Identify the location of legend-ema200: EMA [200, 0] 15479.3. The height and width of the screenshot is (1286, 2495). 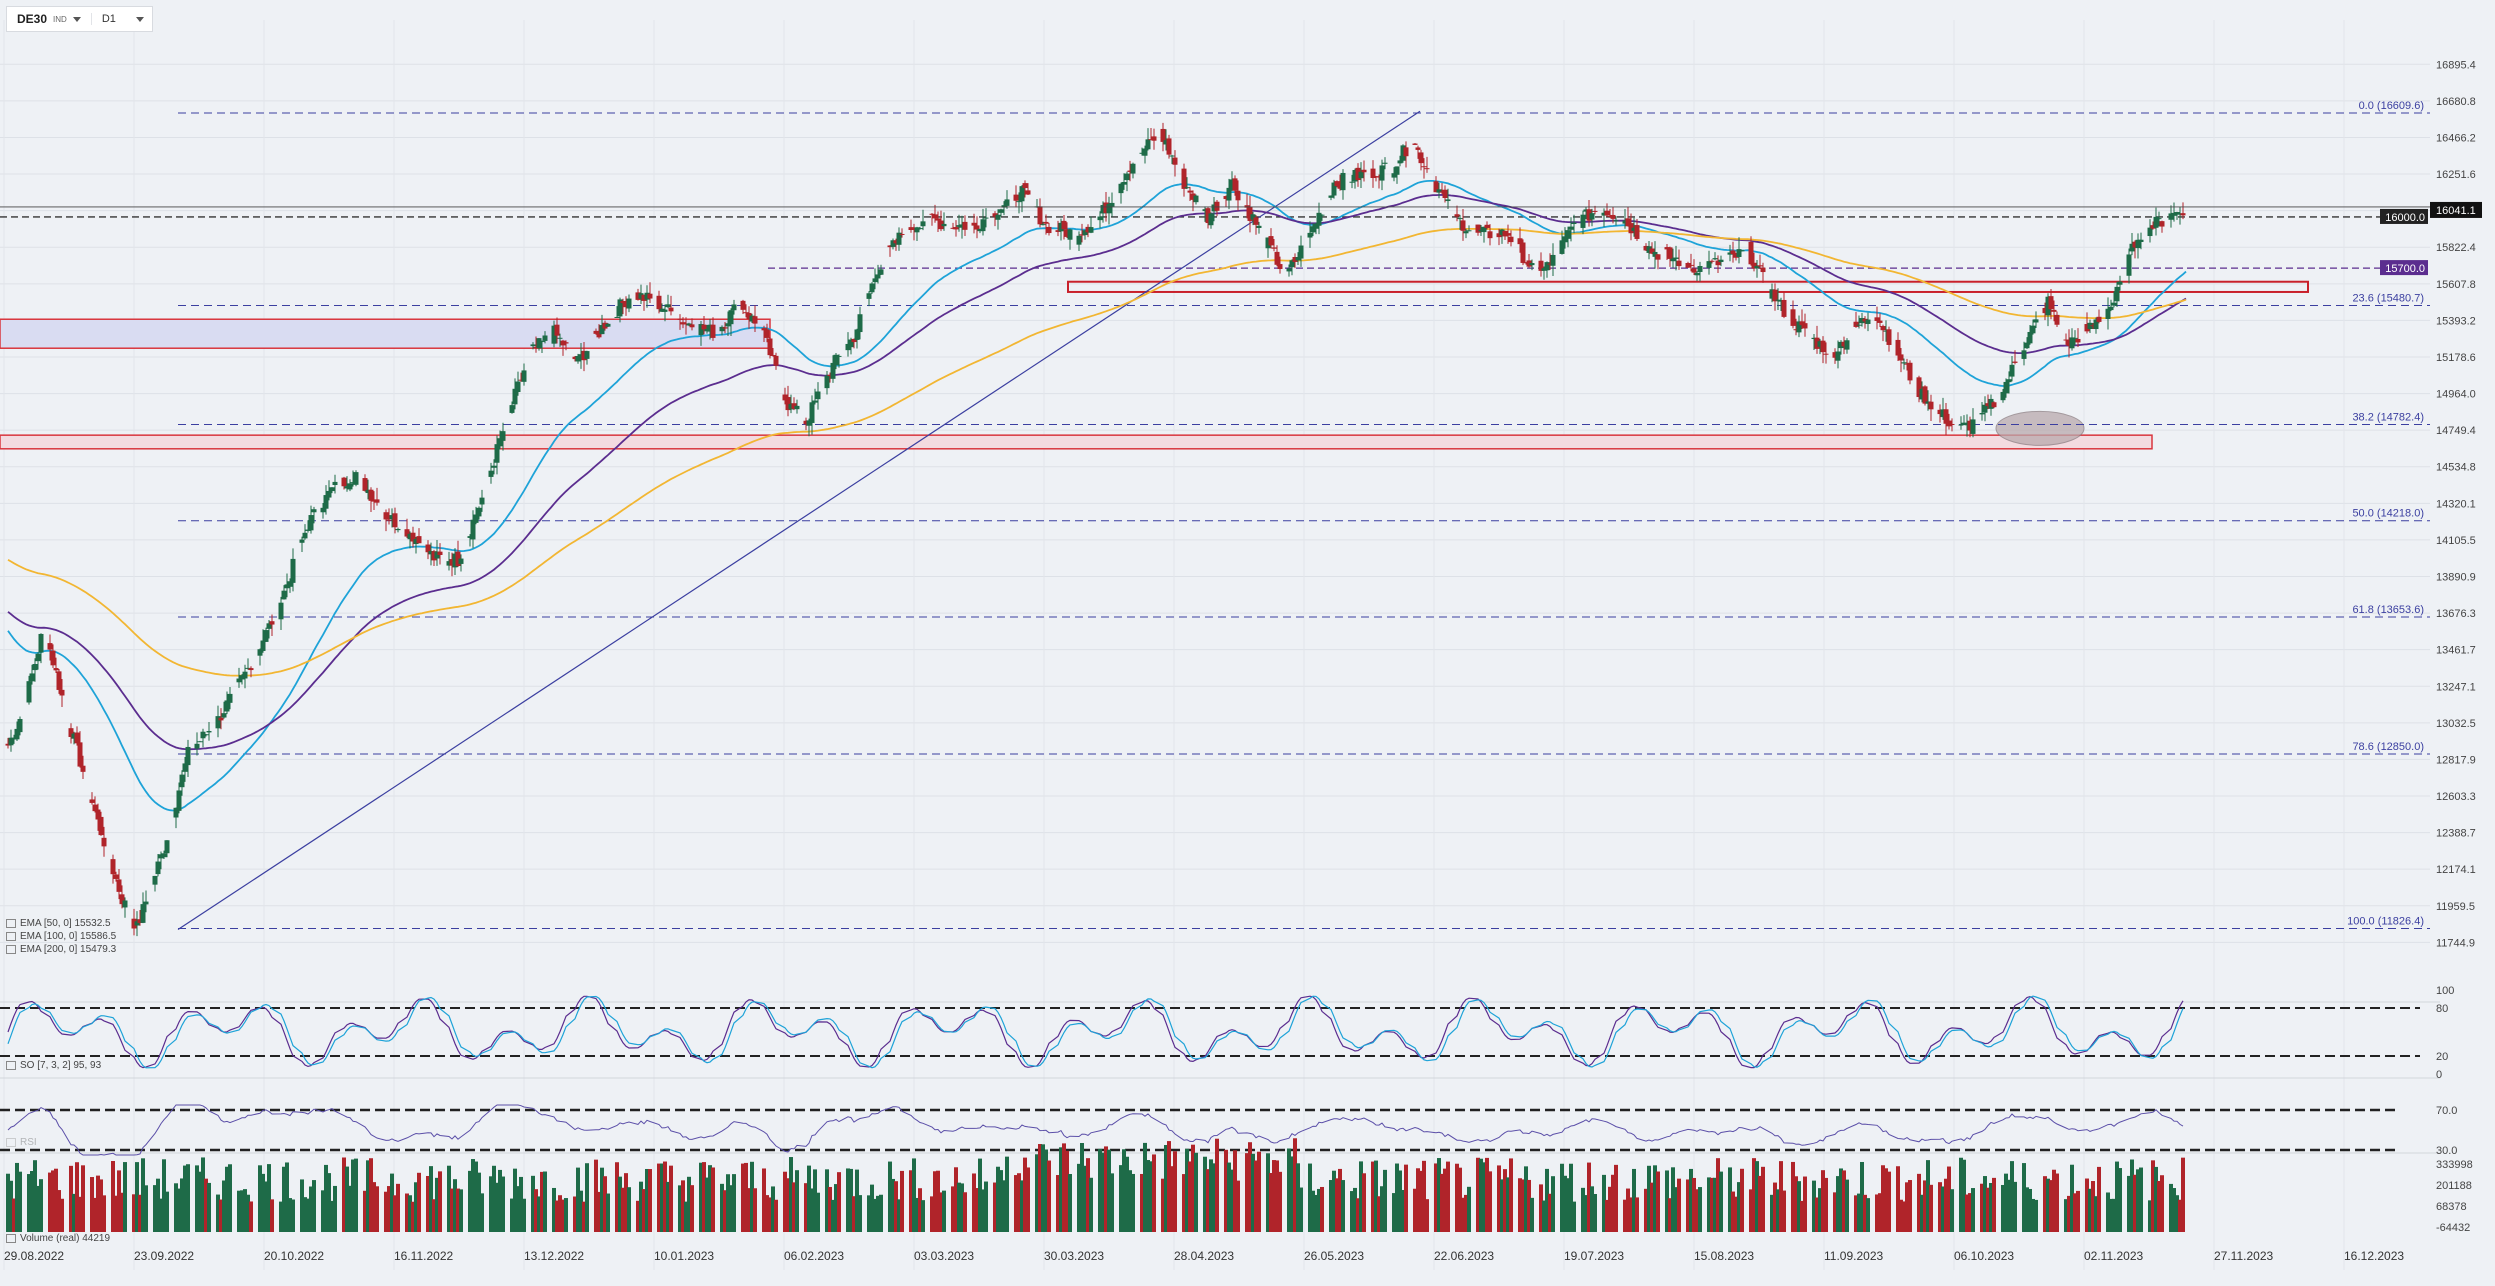
(61, 949).